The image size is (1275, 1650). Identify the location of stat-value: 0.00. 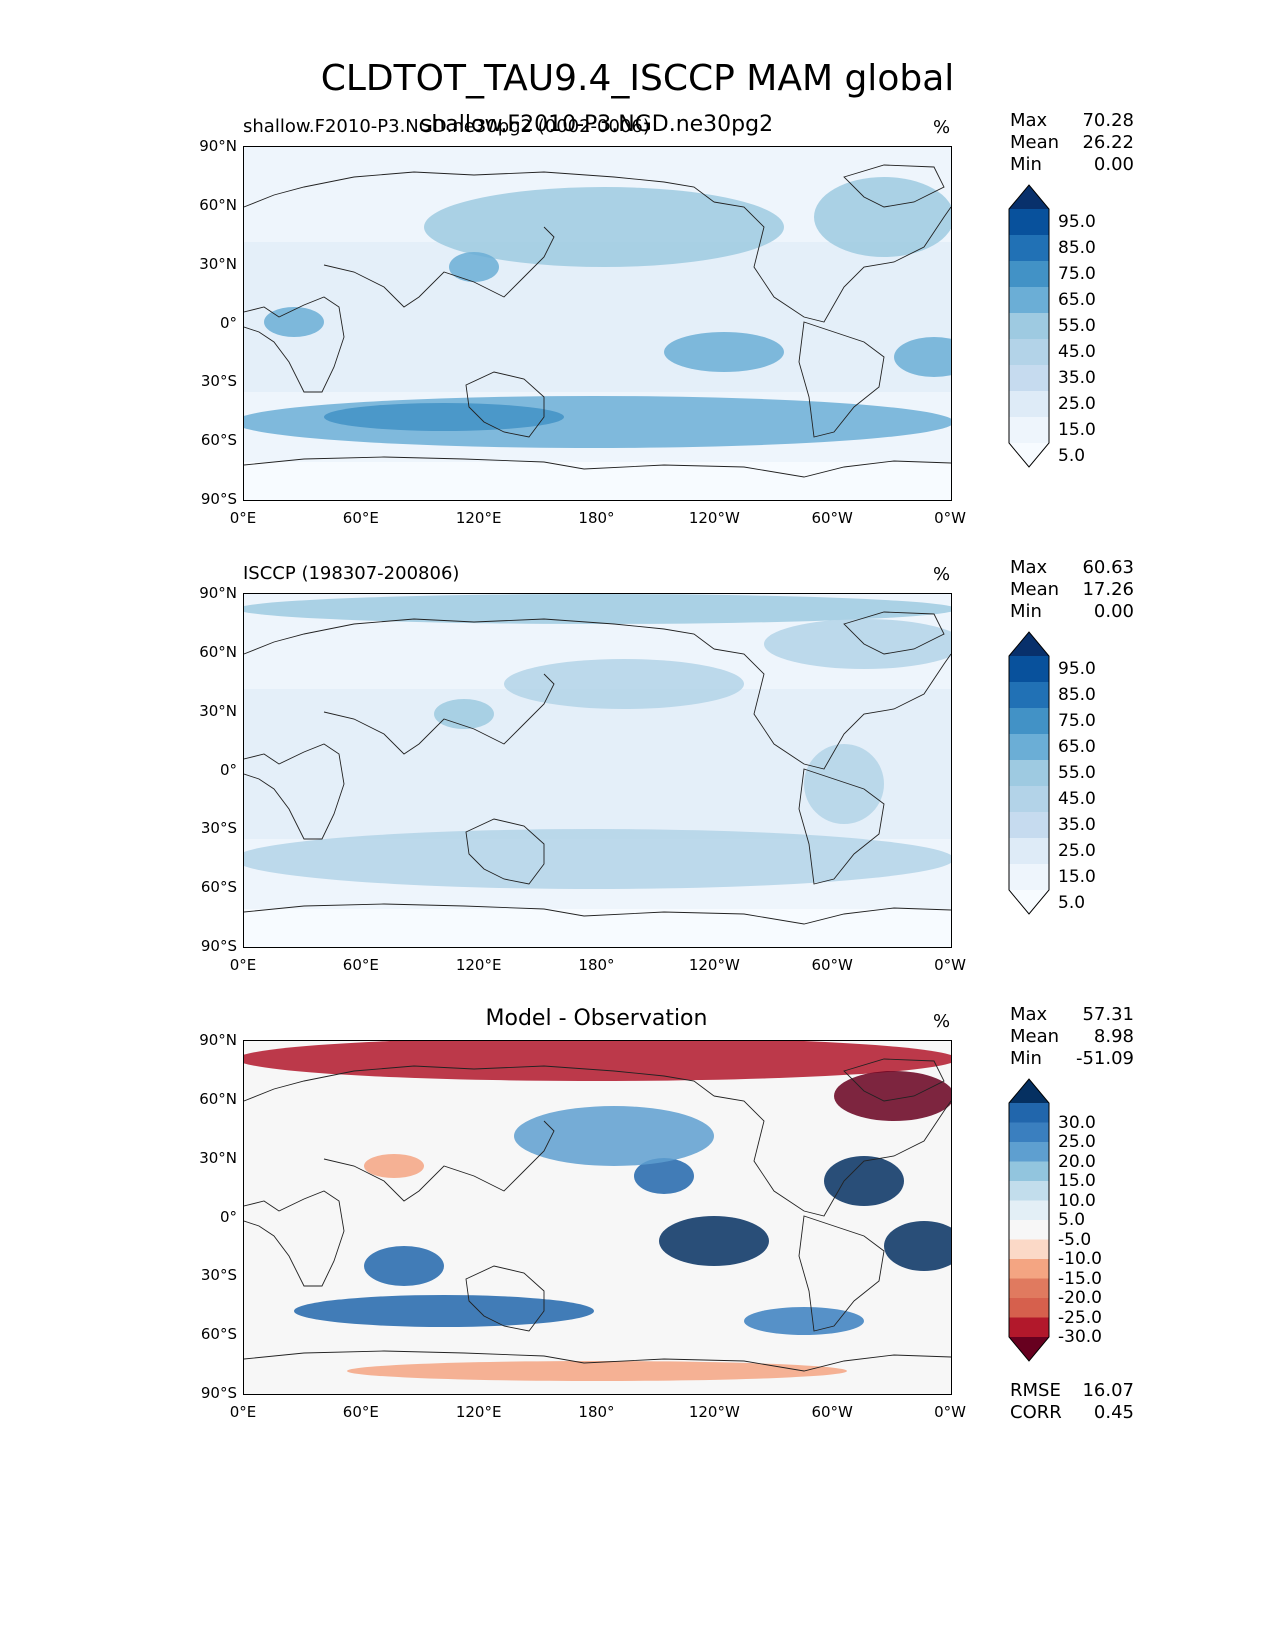
(1113, 611).